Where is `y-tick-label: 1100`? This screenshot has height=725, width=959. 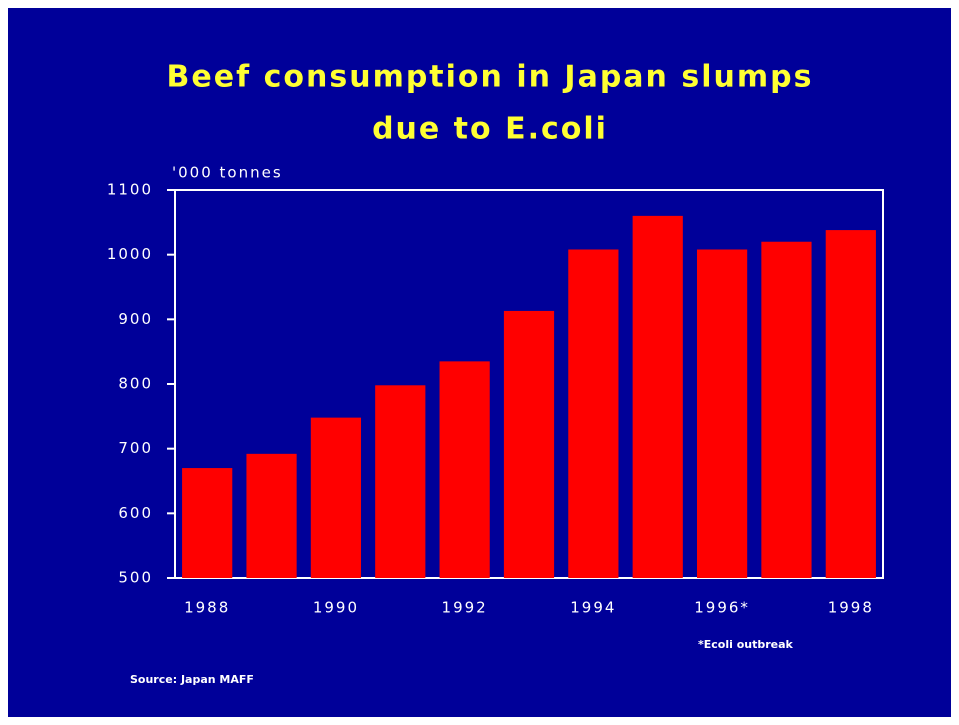
y-tick-label: 1100 is located at coordinates (130, 190).